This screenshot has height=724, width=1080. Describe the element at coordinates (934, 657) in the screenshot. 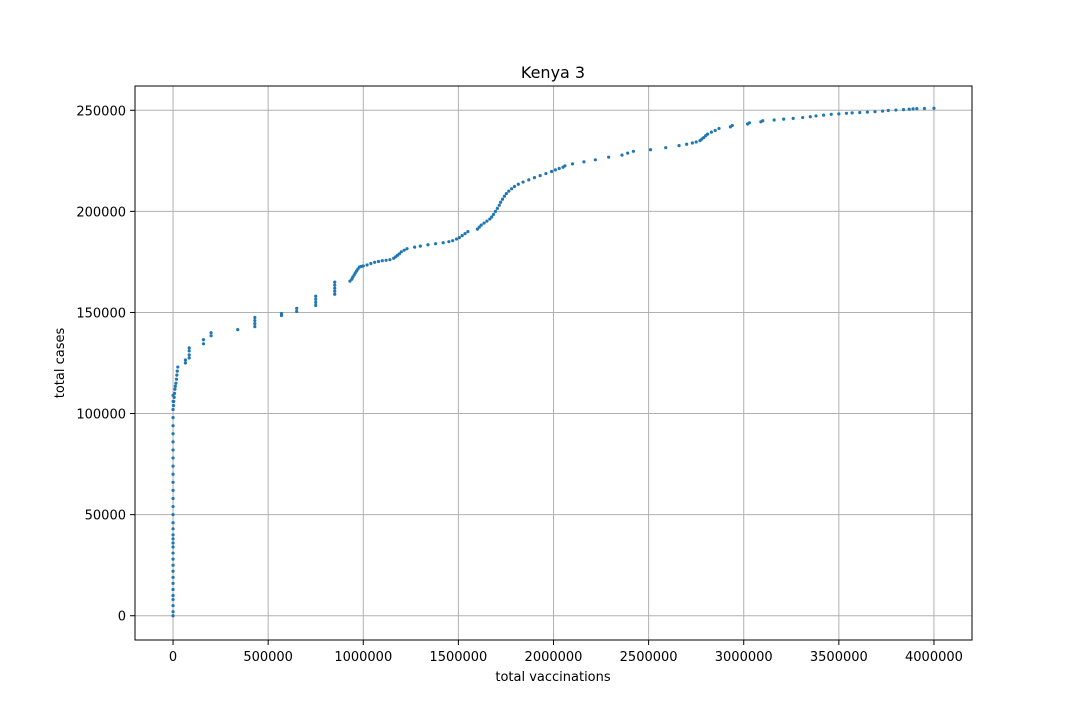

I see `x-tick-label: 4000000` at that location.